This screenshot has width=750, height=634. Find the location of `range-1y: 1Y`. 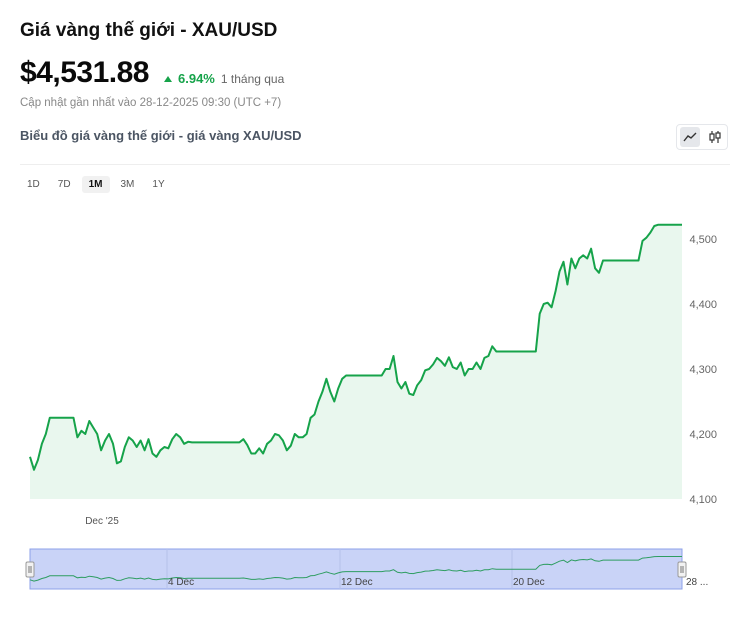

range-1y: 1Y is located at coordinates (158, 184).